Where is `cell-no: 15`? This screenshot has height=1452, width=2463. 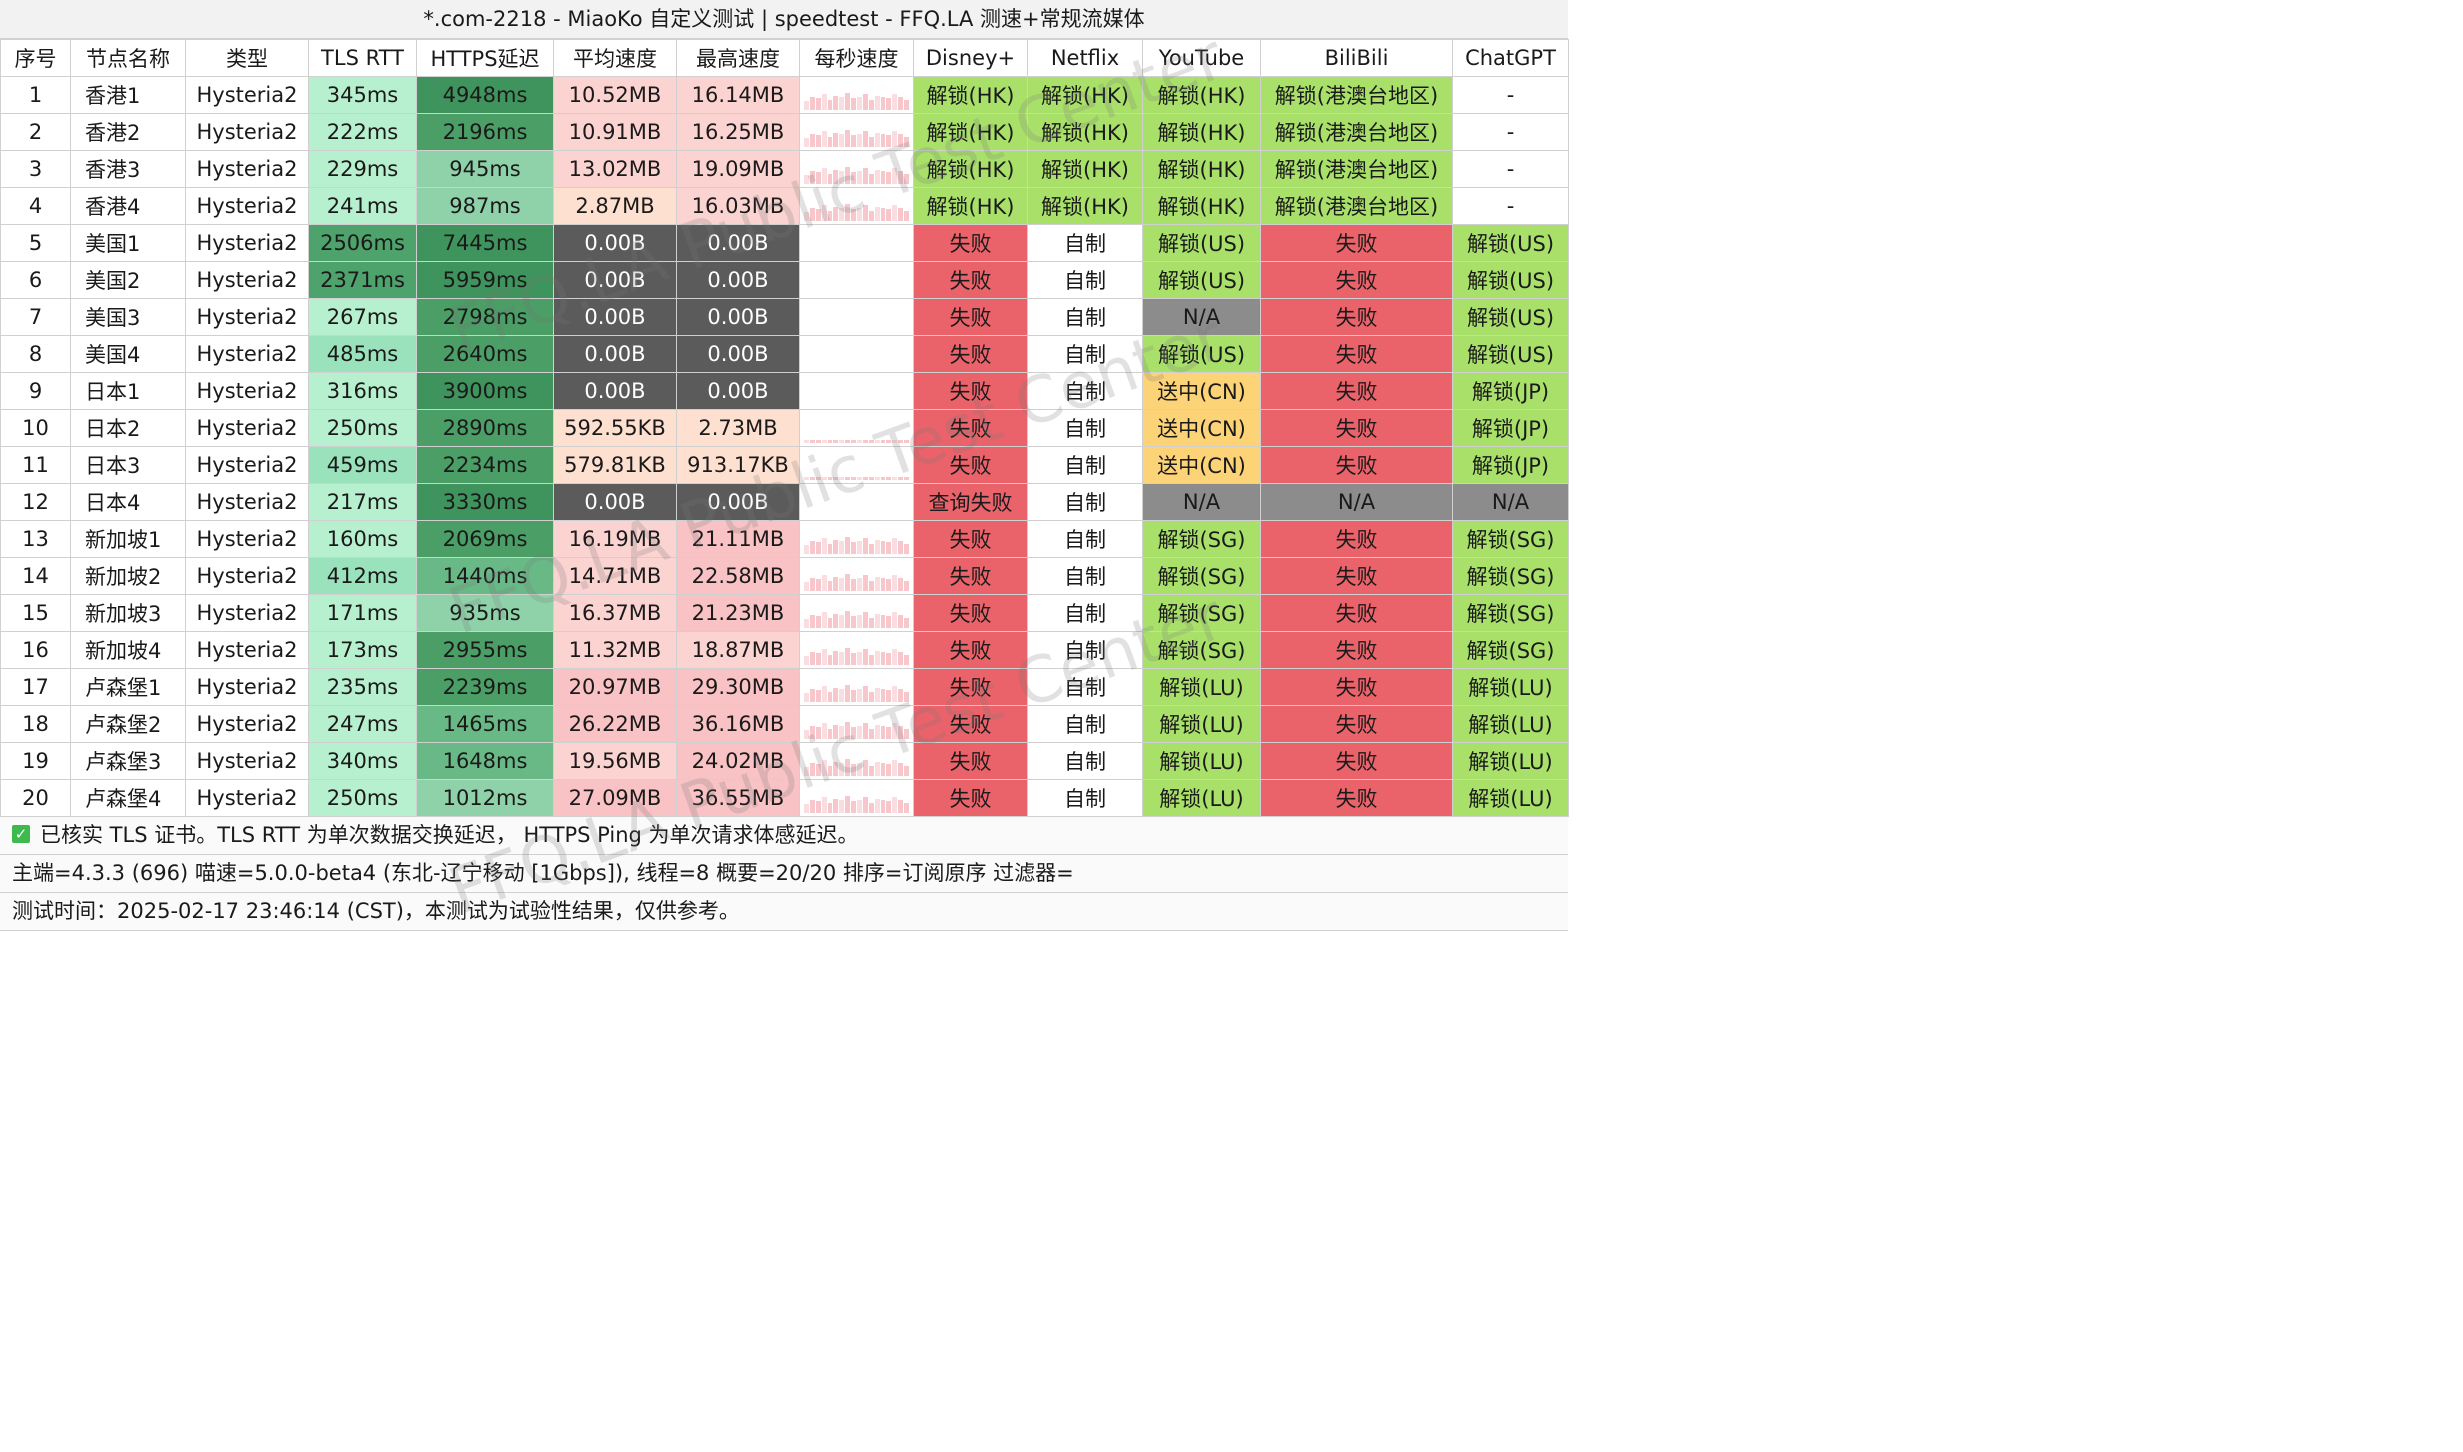
cell-no: 15 is located at coordinates (35, 613).